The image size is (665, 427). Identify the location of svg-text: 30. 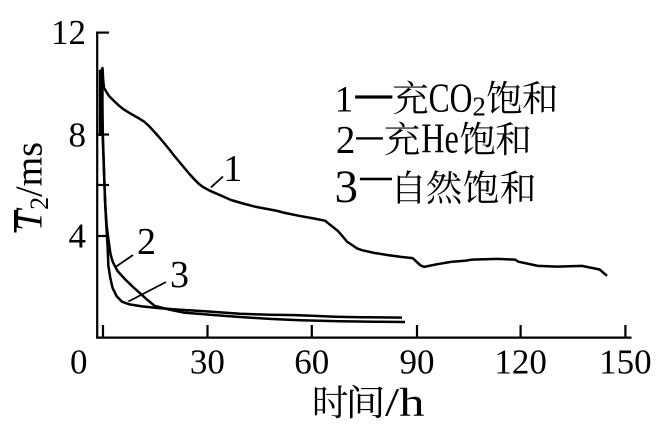
(207, 362).